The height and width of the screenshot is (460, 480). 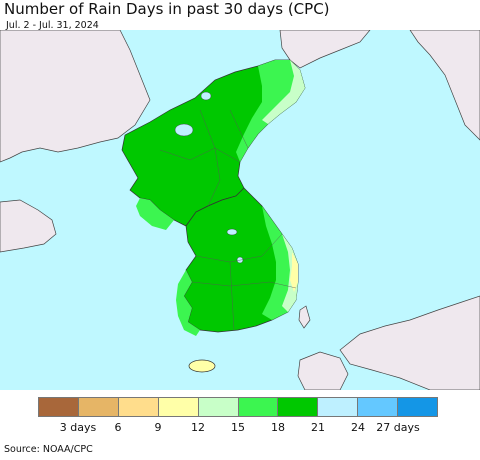 What do you see at coordinates (75, 96) in the screenshot?
I see `china-landmass` at bounding box center [75, 96].